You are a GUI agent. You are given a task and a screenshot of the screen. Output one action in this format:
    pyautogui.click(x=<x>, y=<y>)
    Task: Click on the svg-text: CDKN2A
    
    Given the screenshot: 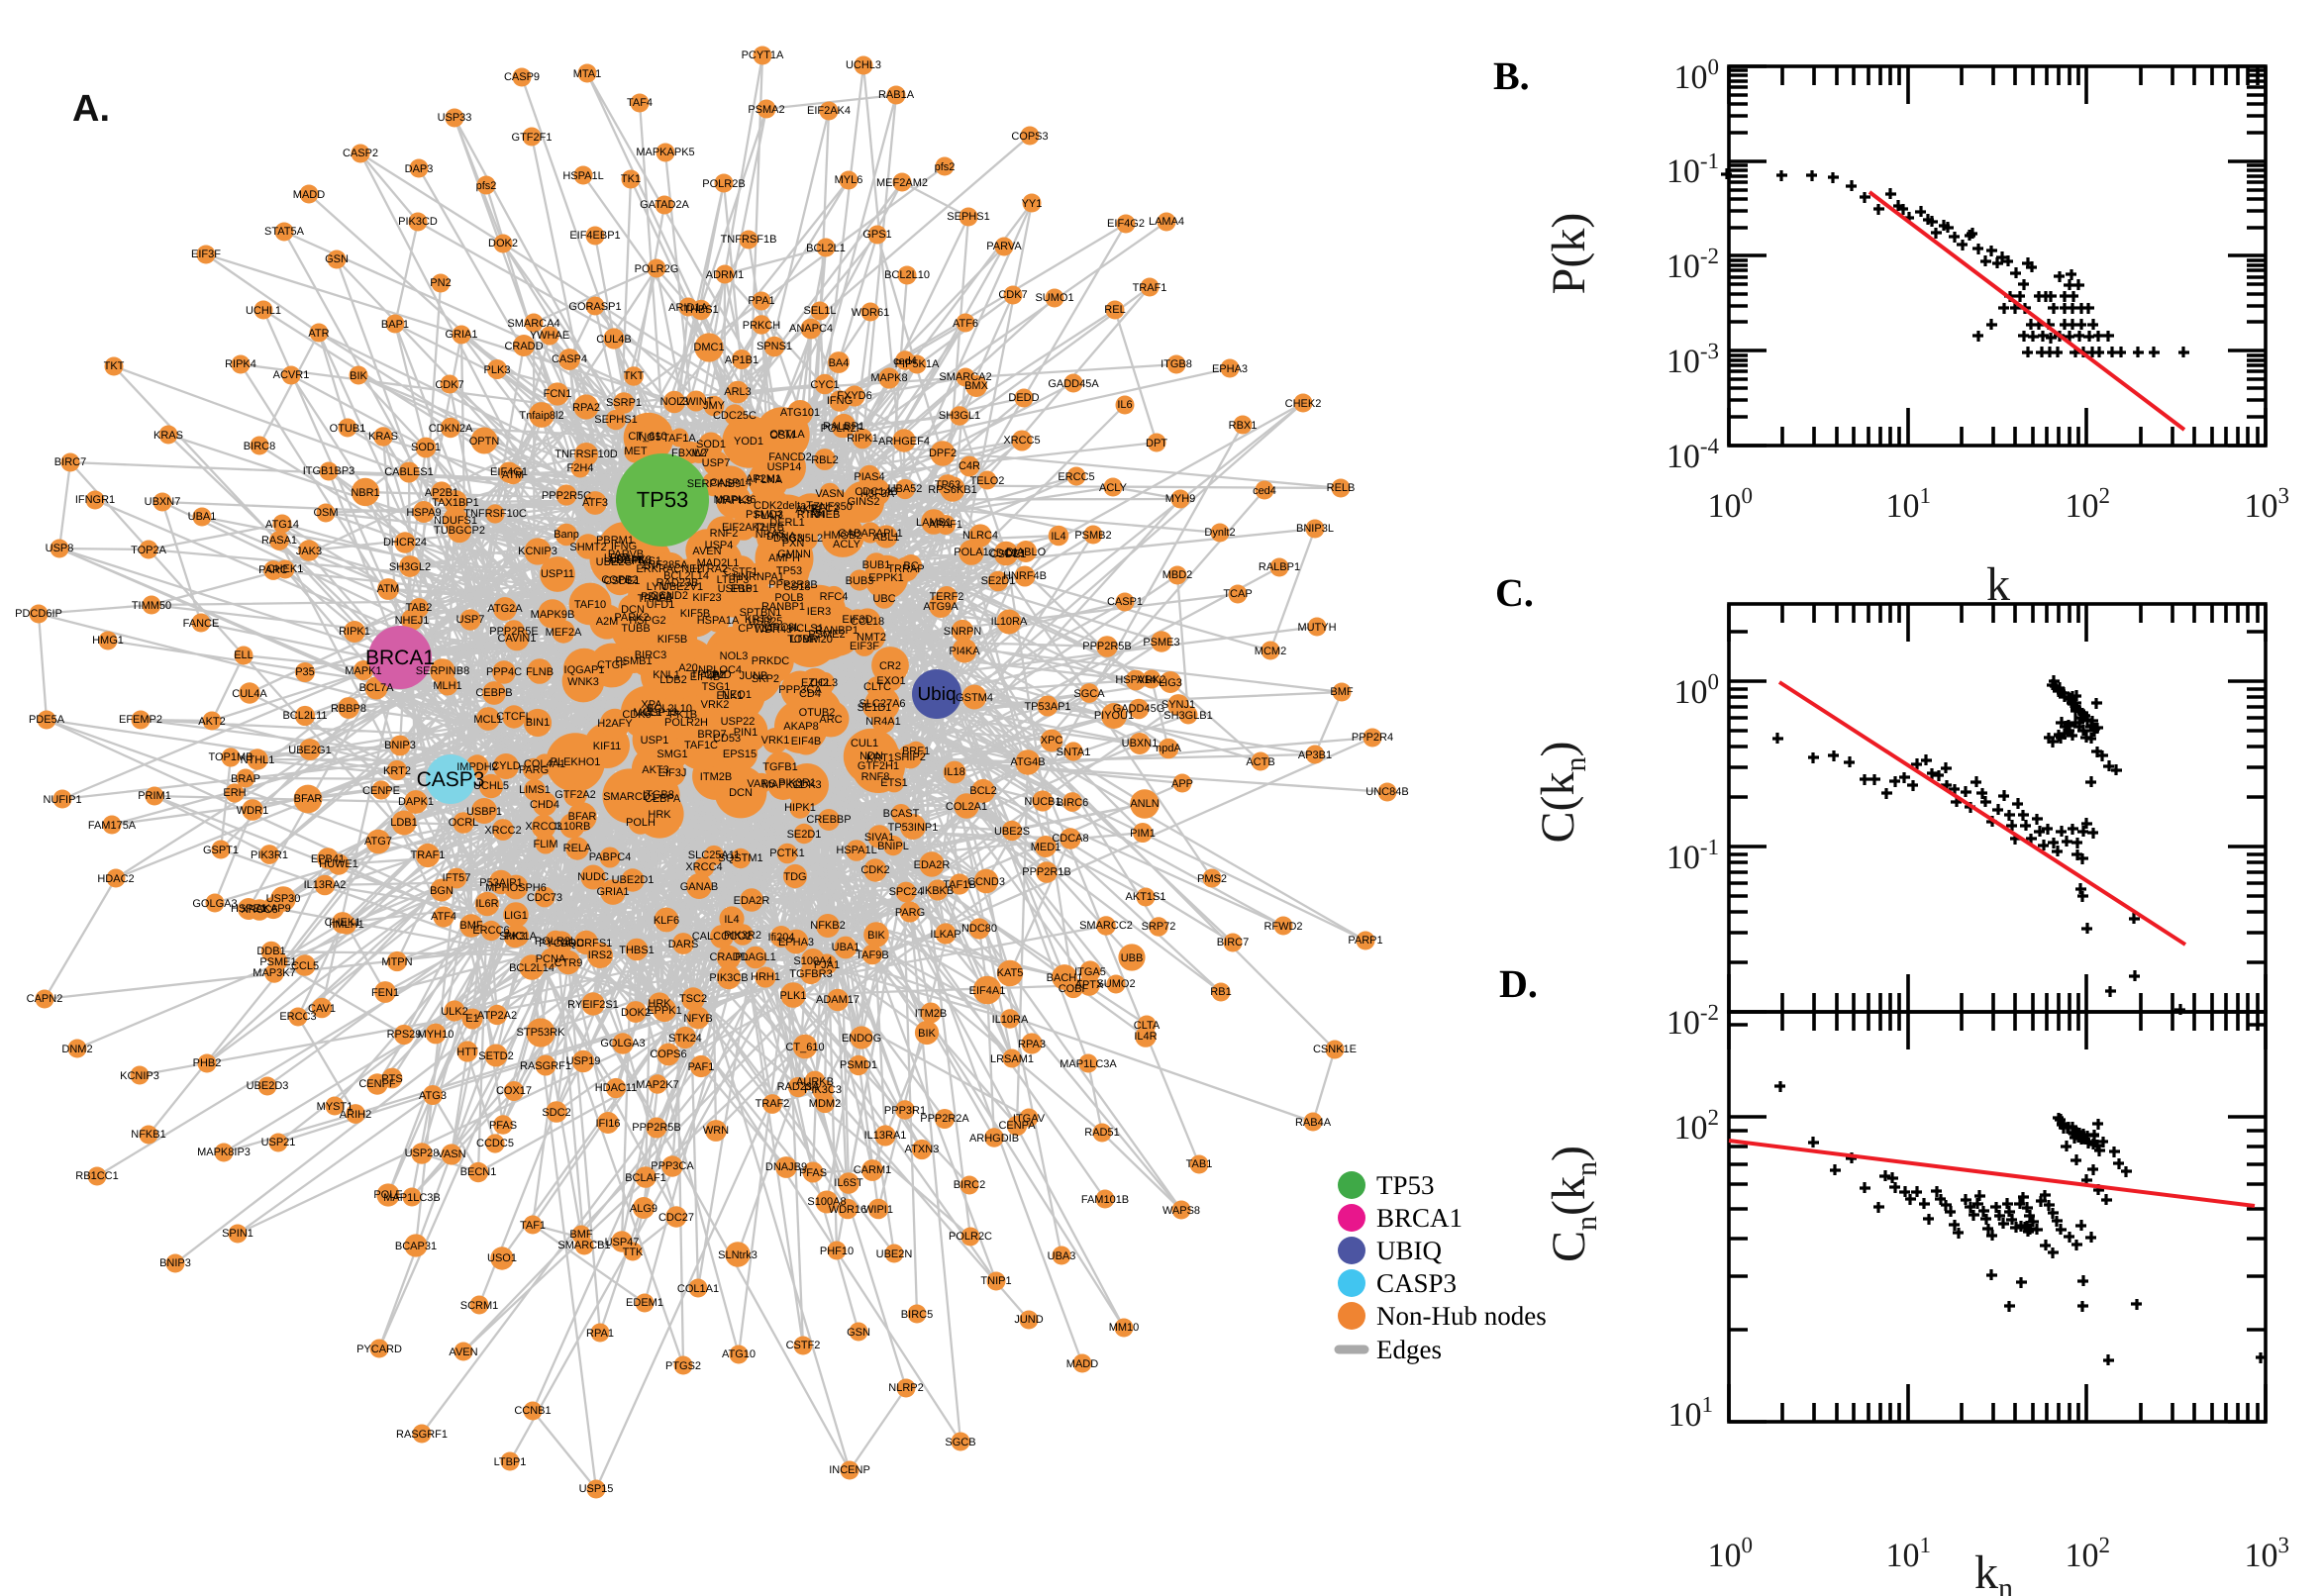 What is the action you would take?
    pyautogui.click(x=451, y=429)
    